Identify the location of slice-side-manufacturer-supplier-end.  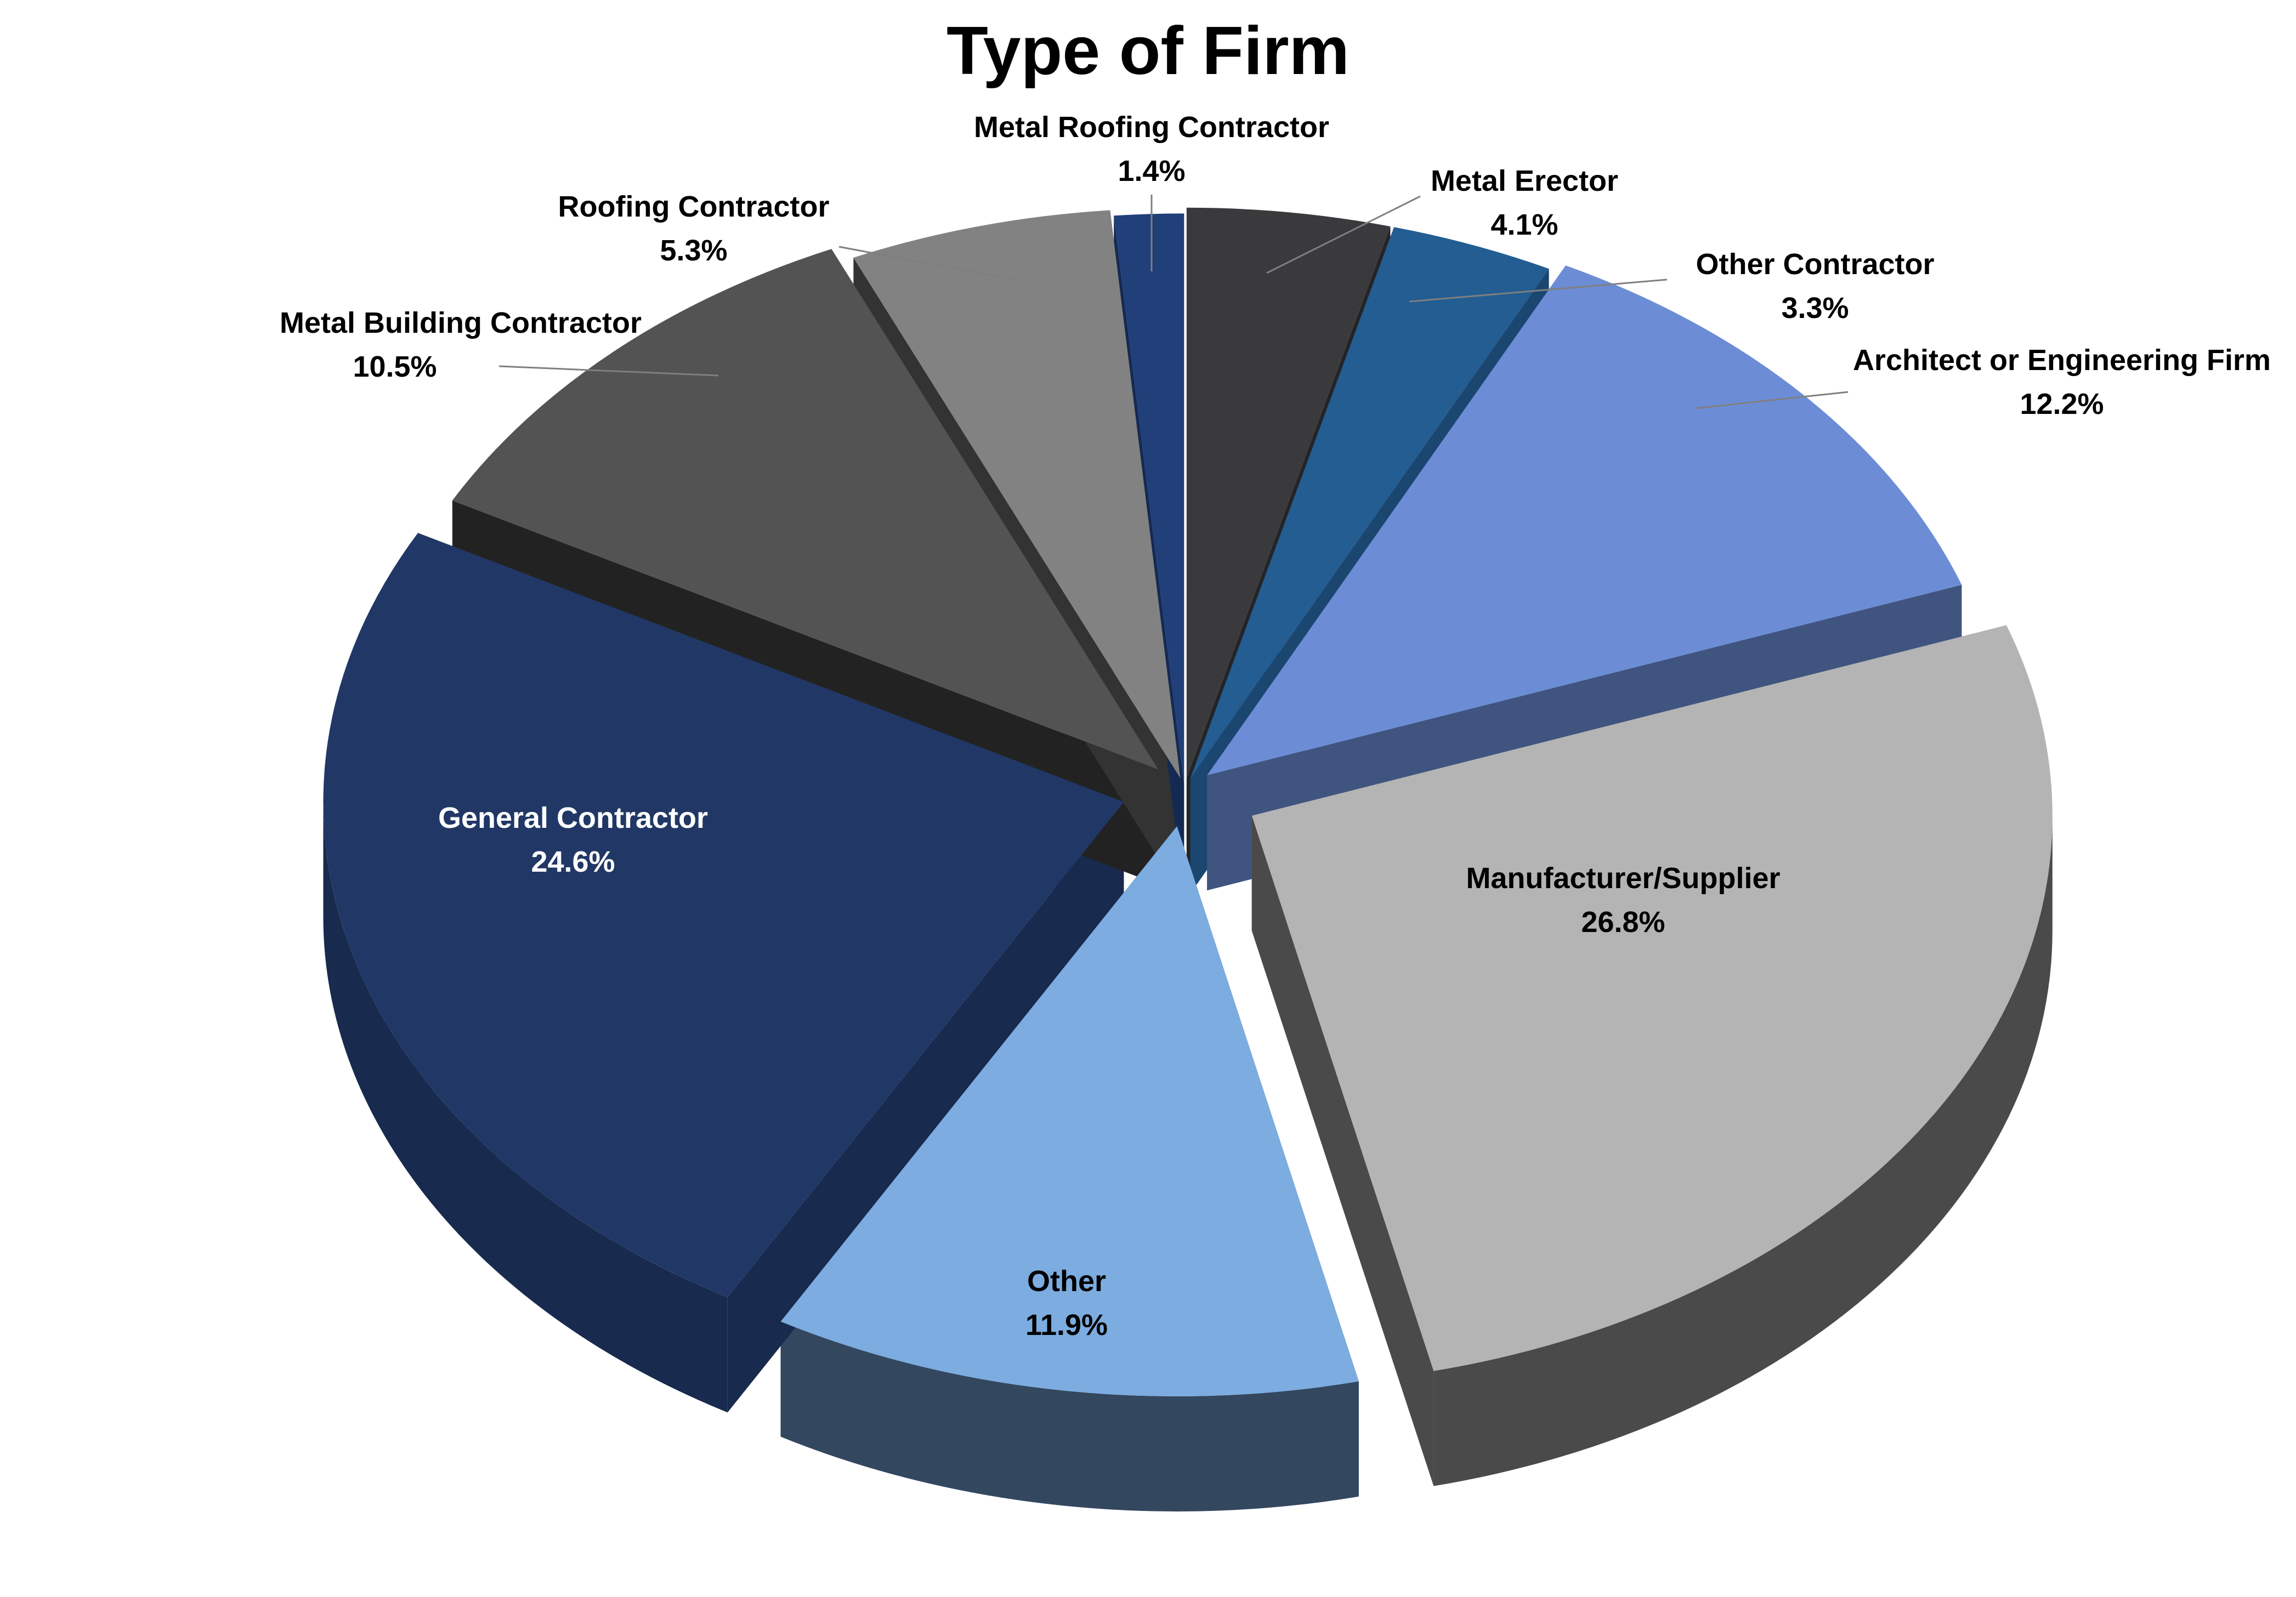
(1342, 1150).